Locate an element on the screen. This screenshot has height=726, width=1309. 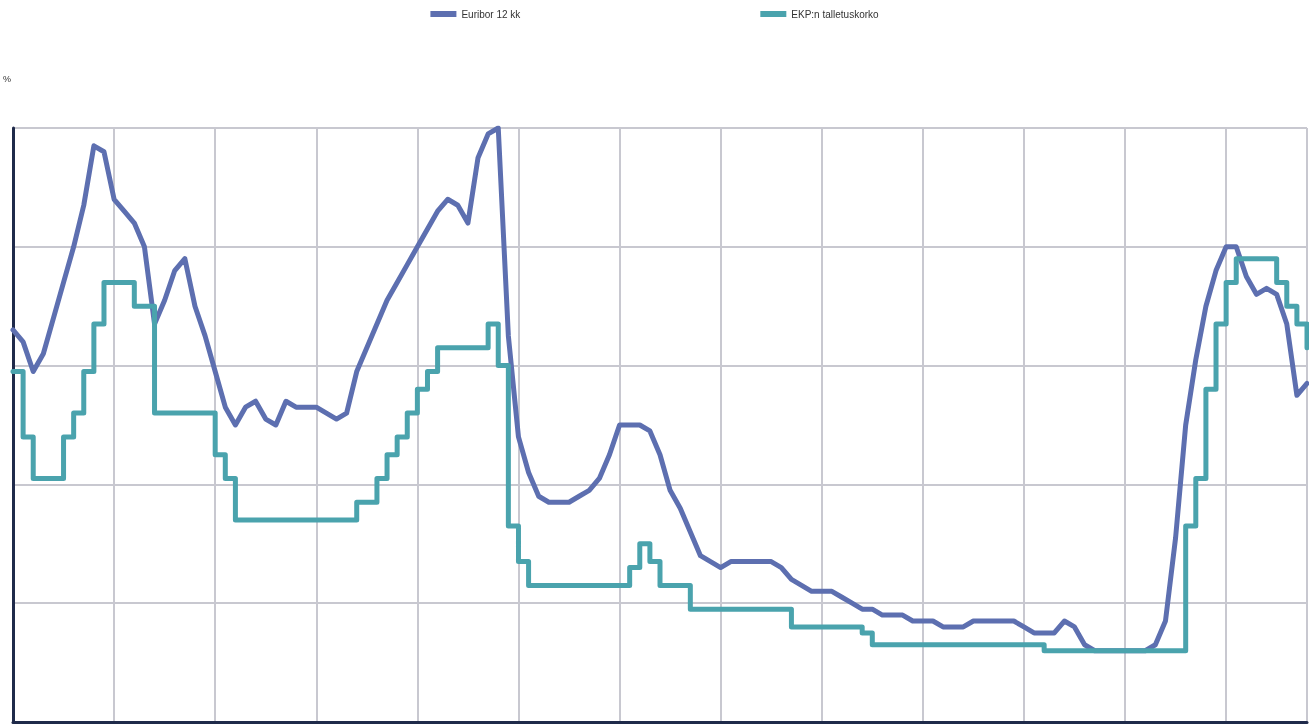
legend-label: Euribor 12 kk is located at coordinates (491, 14).